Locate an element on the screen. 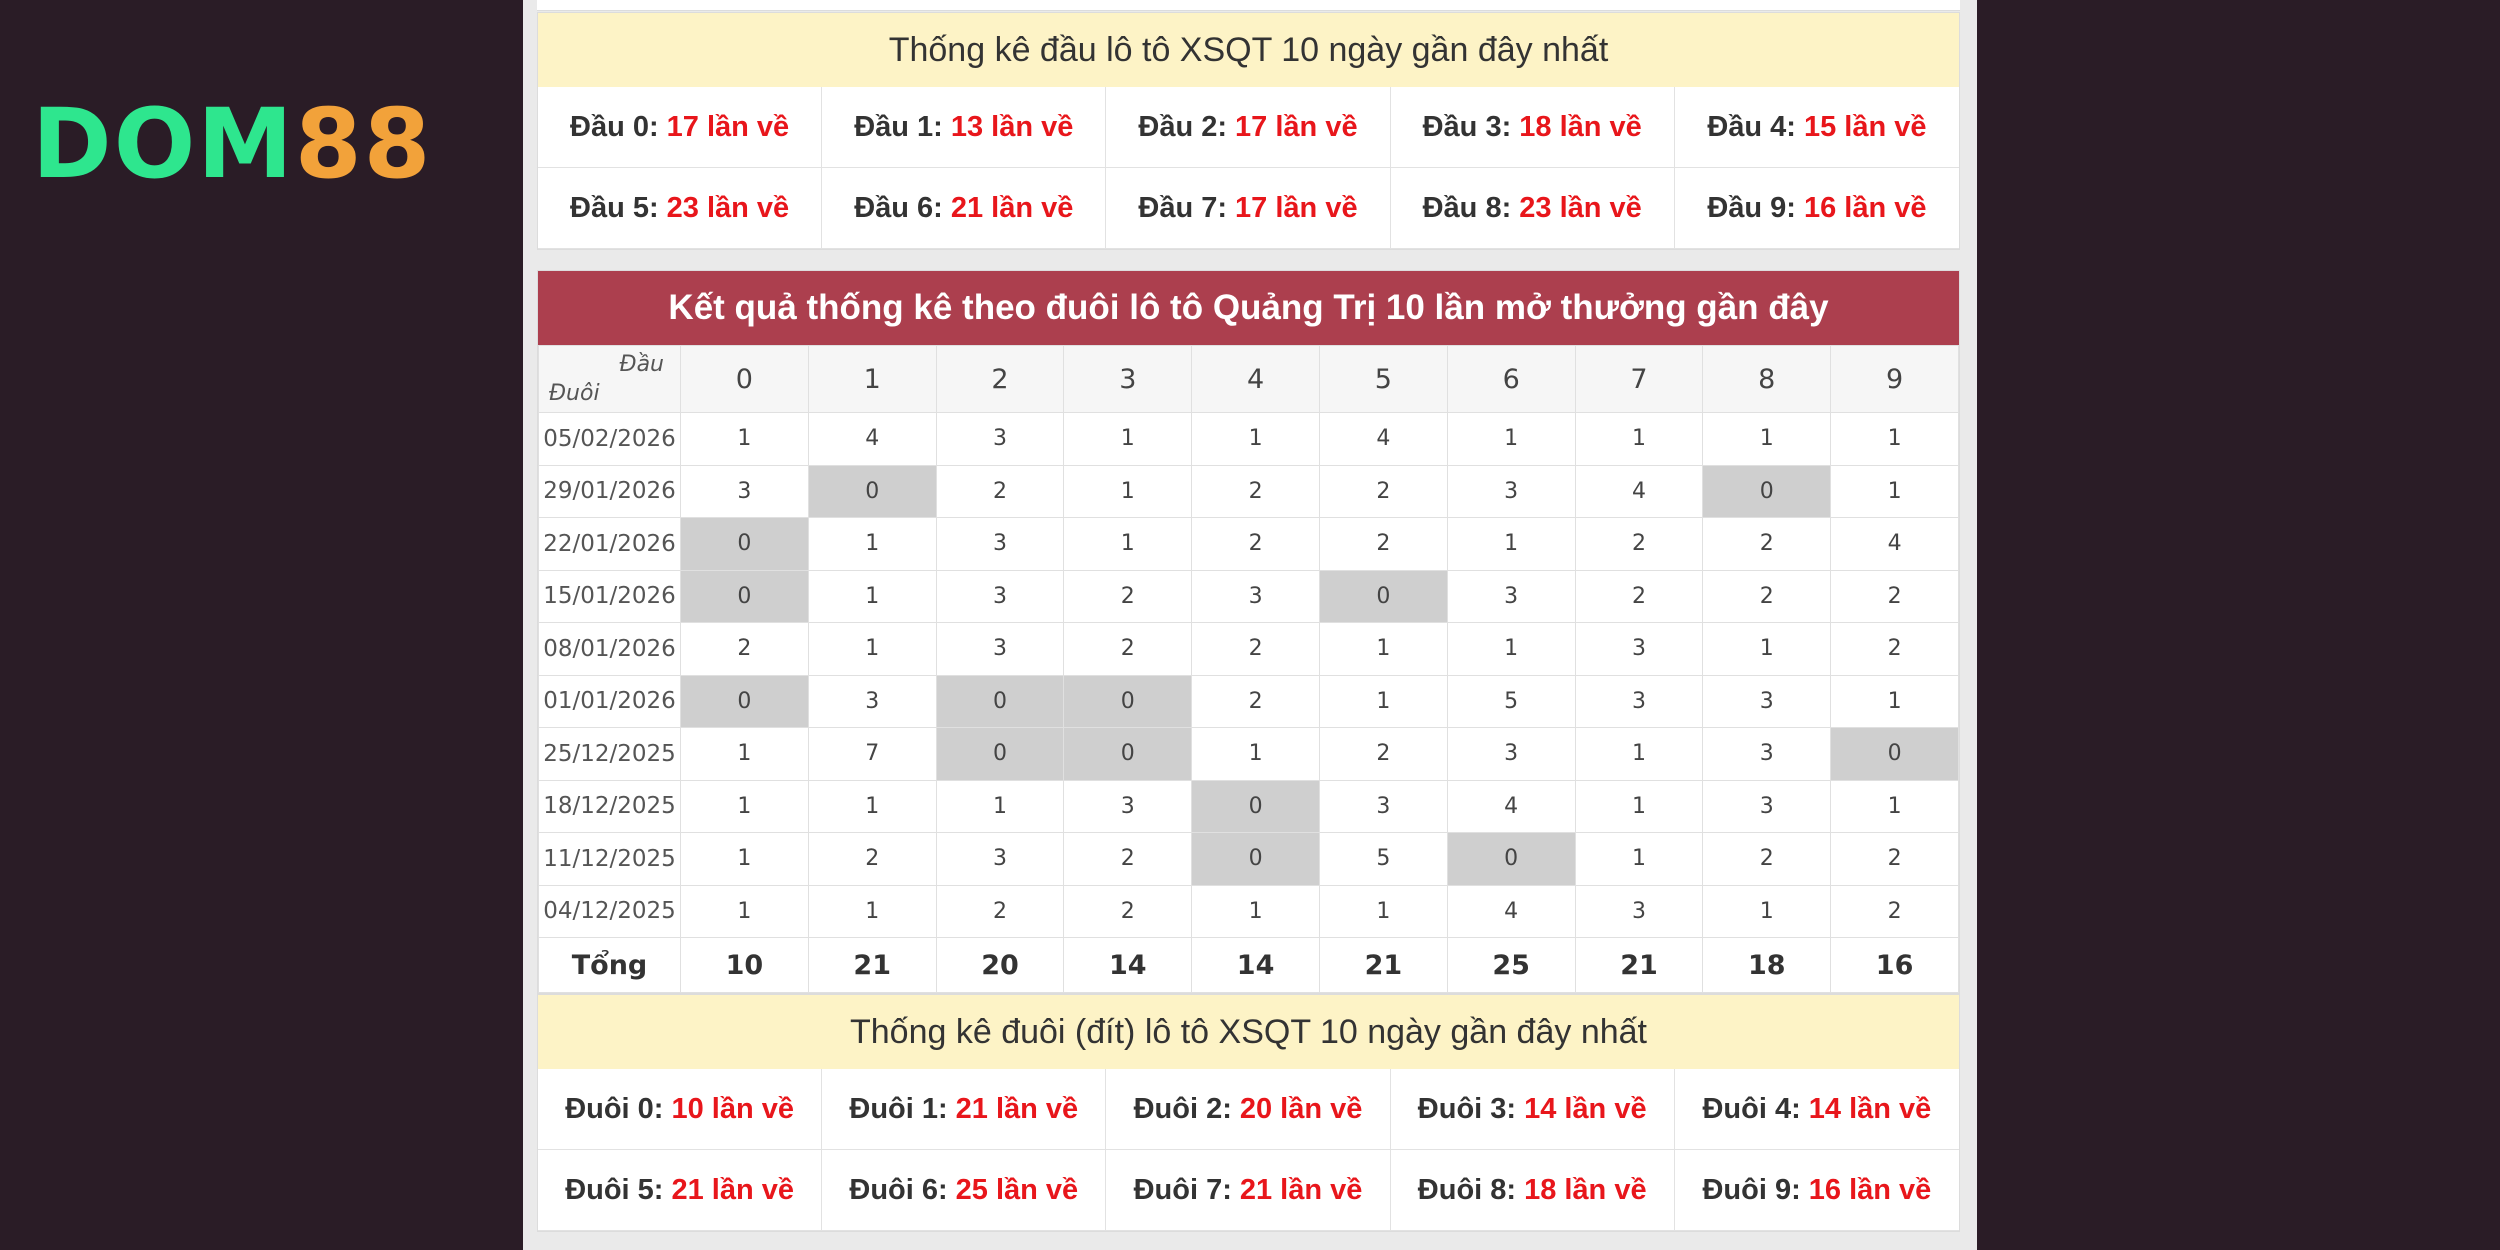 The width and height of the screenshot is (2500, 1250). dau-stat-cell: Đầu 9: 16 lần về is located at coordinates (1816, 208).